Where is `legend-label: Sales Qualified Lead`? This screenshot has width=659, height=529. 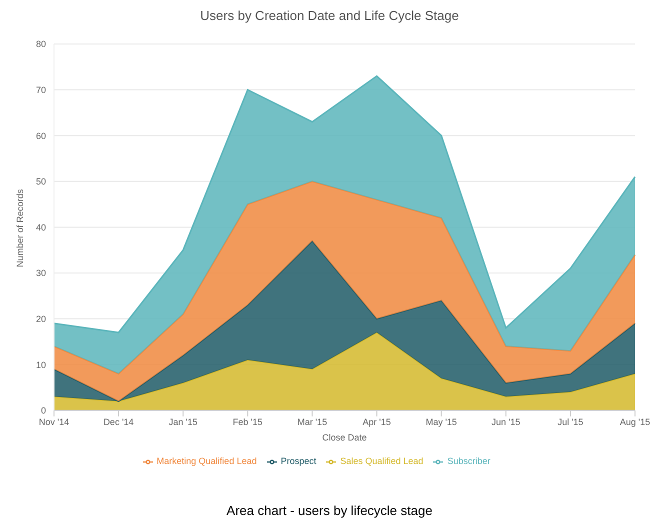 legend-label: Sales Qualified Lead is located at coordinates (382, 461).